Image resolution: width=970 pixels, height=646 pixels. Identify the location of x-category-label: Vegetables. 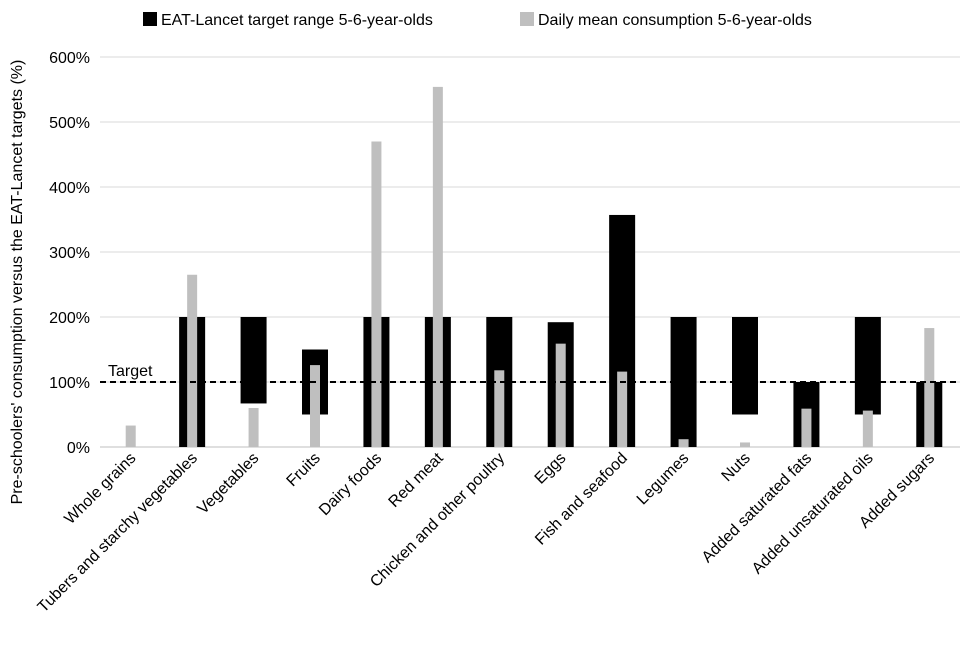
(228, 484).